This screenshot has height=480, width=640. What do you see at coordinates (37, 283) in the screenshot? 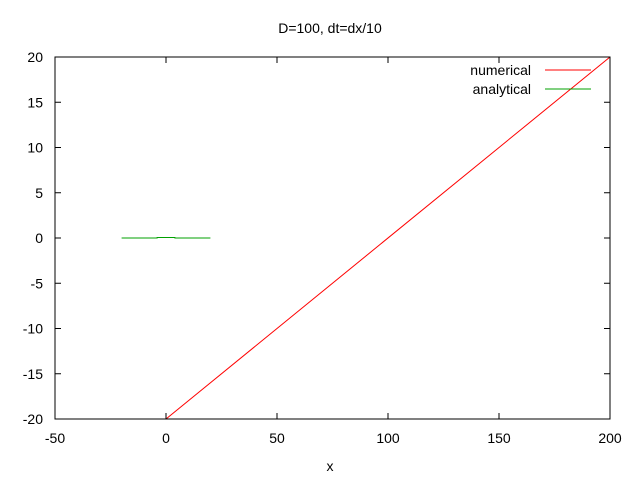
I see `y-tick-label: -5` at bounding box center [37, 283].